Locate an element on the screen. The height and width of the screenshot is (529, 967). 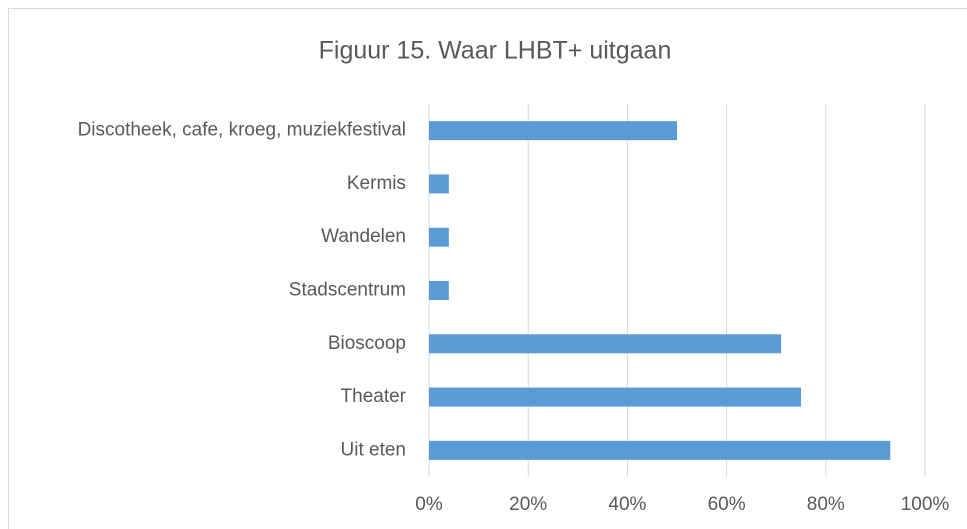
y-tick-label: Stadscentrum is located at coordinates (347, 290).